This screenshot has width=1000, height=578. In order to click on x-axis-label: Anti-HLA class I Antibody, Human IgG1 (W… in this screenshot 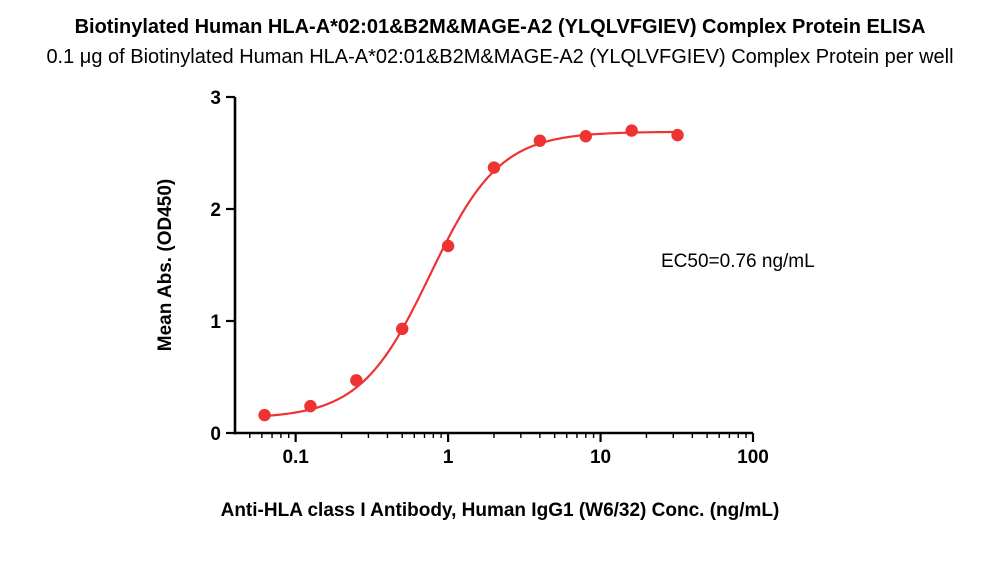, I will do `click(500, 510)`.